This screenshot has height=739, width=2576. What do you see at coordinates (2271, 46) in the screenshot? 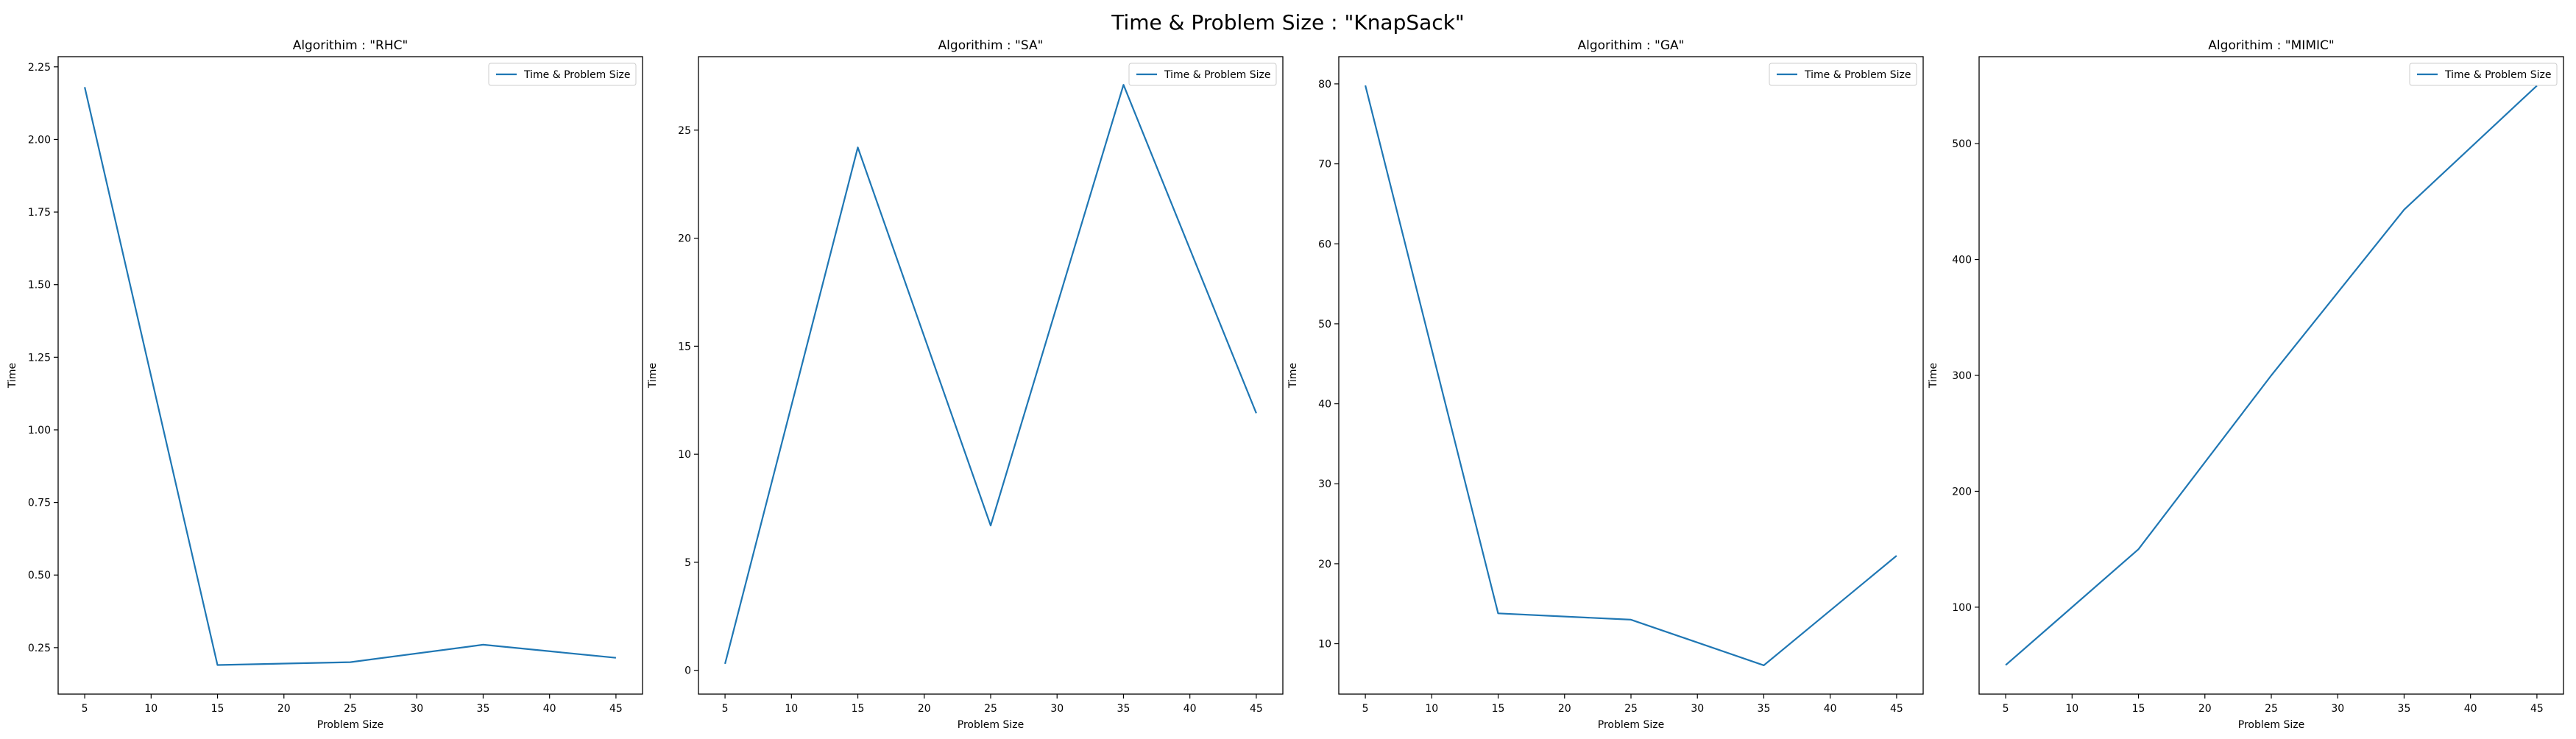
I see `subplot-title: Algorithim : "MIMIC"` at bounding box center [2271, 46].